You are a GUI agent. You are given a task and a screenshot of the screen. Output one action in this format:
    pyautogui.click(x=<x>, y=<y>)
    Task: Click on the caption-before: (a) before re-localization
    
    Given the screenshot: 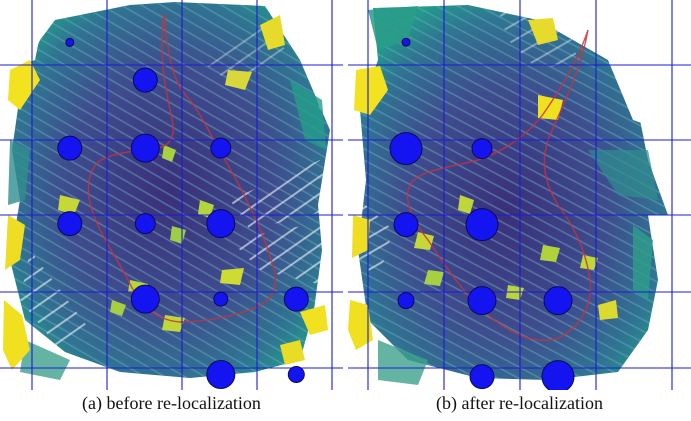 What is the action you would take?
    pyautogui.click(x=171, y=403)
    